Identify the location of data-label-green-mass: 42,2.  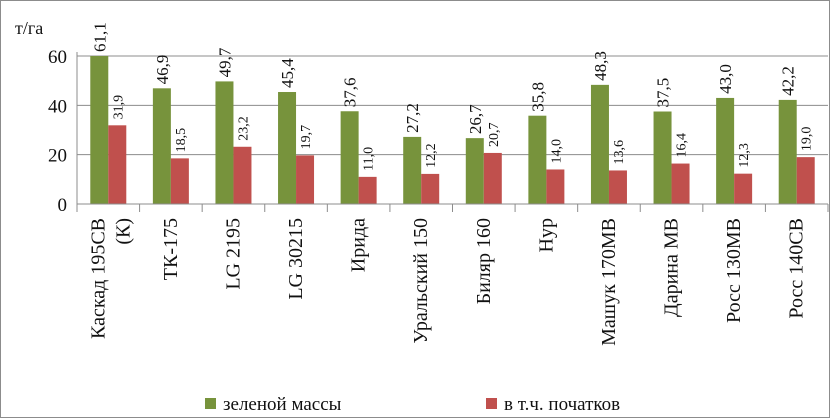
(788, 81).